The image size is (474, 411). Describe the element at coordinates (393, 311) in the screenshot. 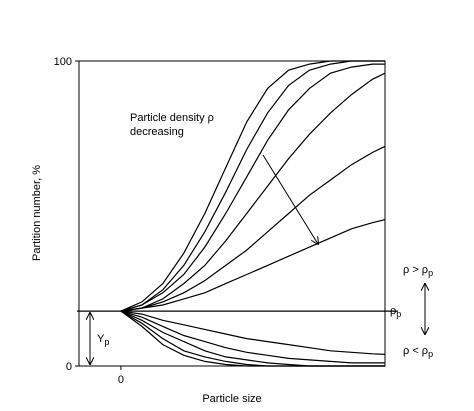

I see `ref-label-at-main: ρ` at that location.